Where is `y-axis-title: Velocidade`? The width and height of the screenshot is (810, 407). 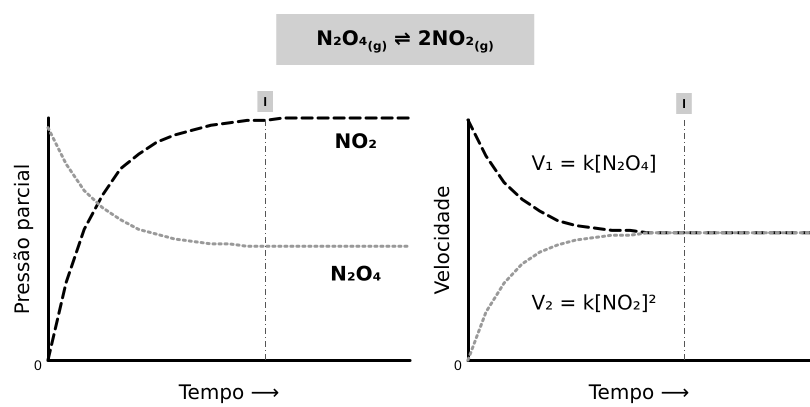 y-axis-title: Velocidade is located at coordinates (442, 240).